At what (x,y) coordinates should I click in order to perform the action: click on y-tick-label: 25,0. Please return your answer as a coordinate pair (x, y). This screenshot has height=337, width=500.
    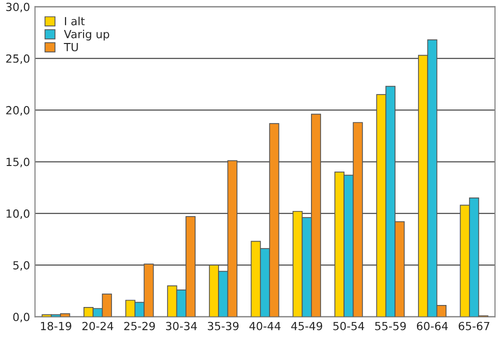
    Looking at the image, I should click on (18, 59).